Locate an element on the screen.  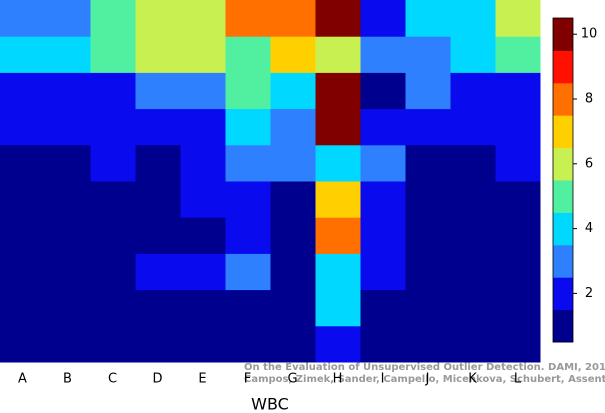
colorbar-tick-label: 2 is located at coordinates (589, 293).